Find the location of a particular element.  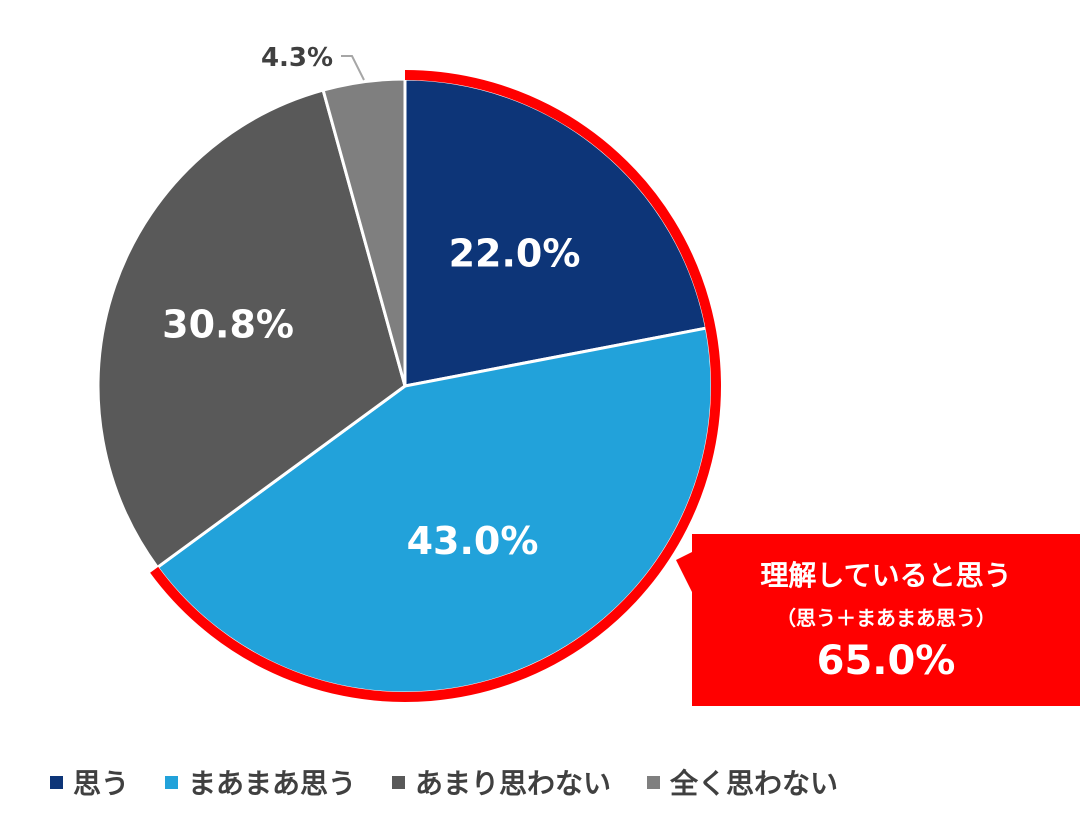

callout-subtitle: （思う＋まあまあ思う） is located at coordinates (886, 618).